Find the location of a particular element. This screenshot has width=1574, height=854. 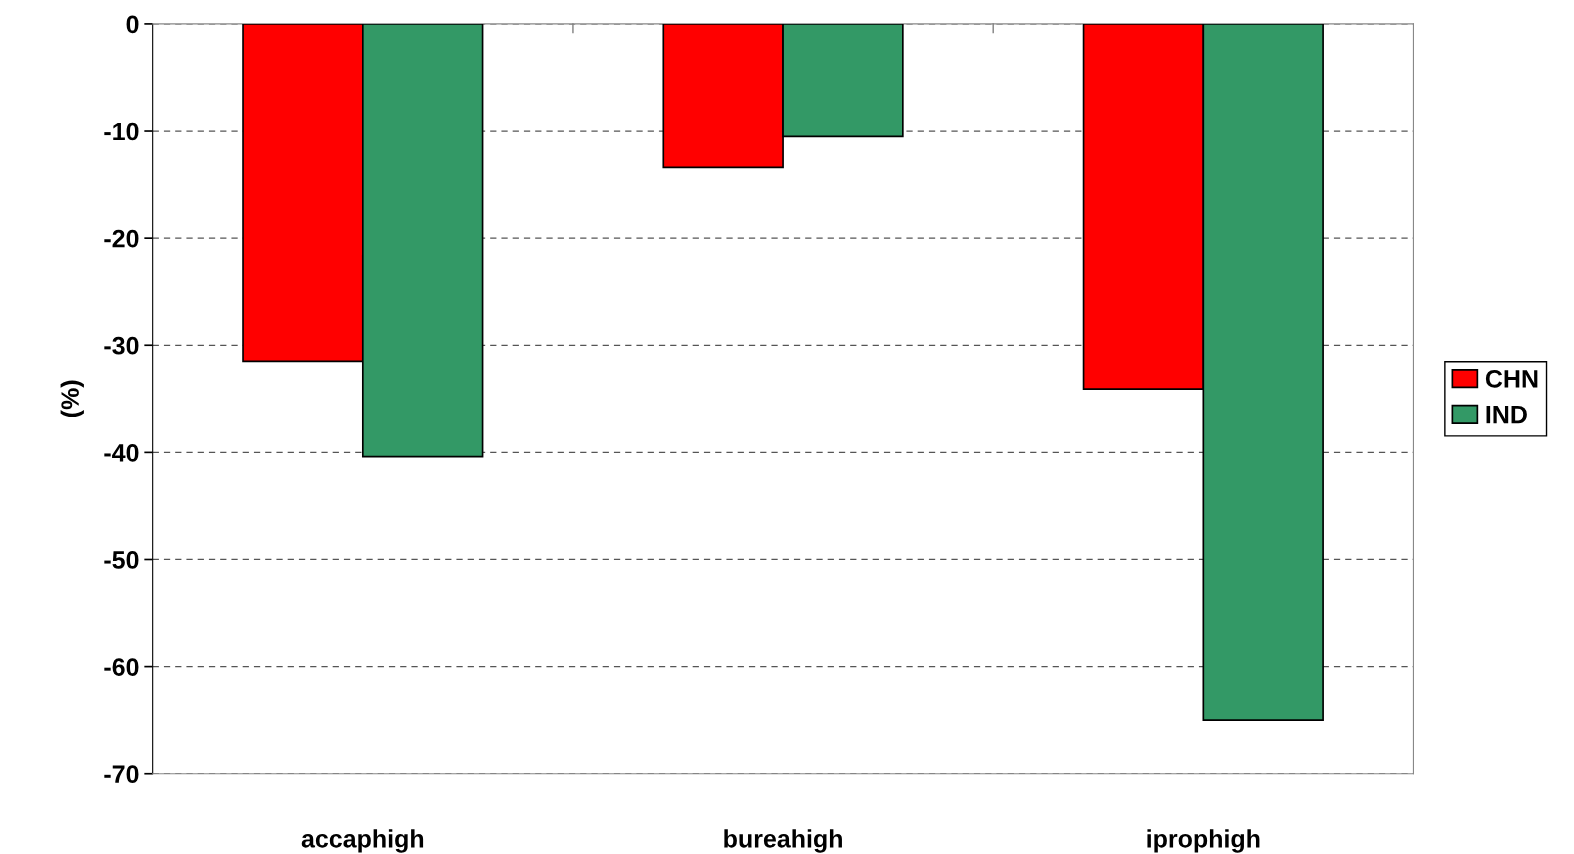

y-axis-title: (%) is located at coordinates (72, 399).